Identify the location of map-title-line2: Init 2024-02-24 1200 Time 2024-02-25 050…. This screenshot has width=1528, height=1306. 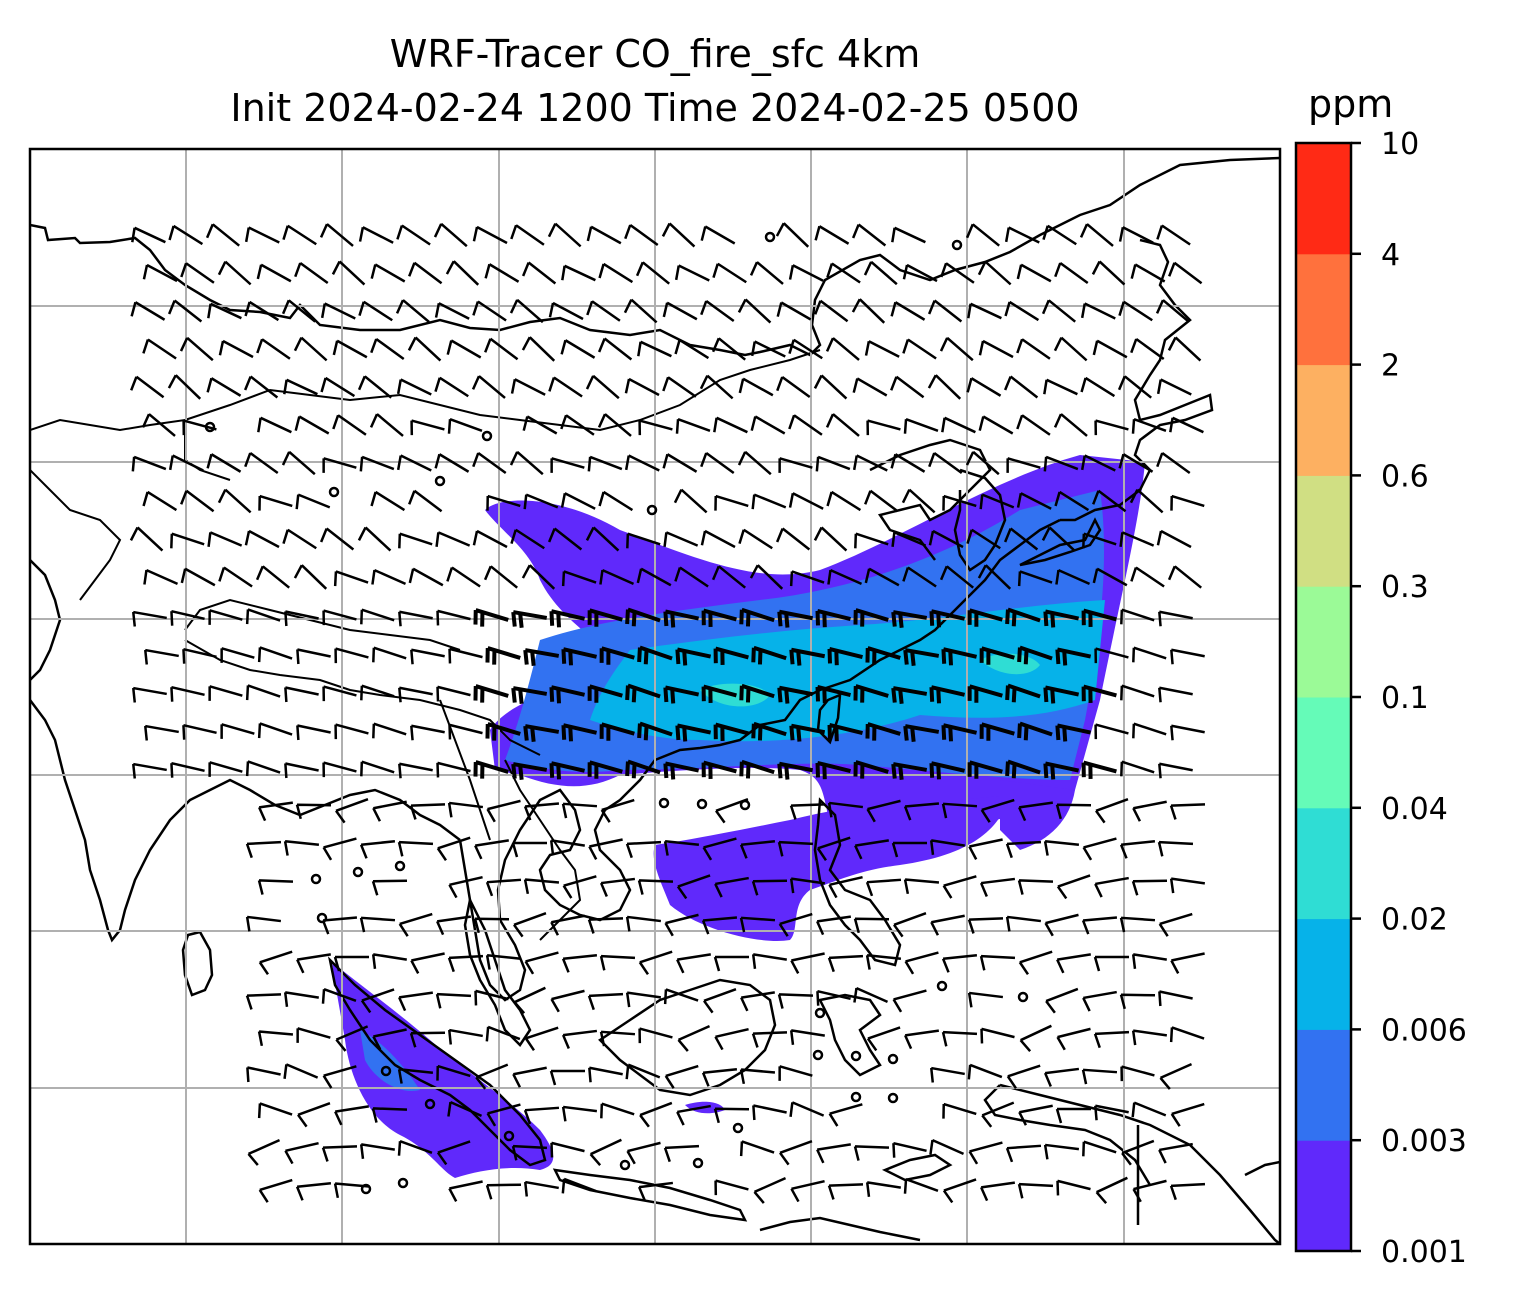
(655, 108).